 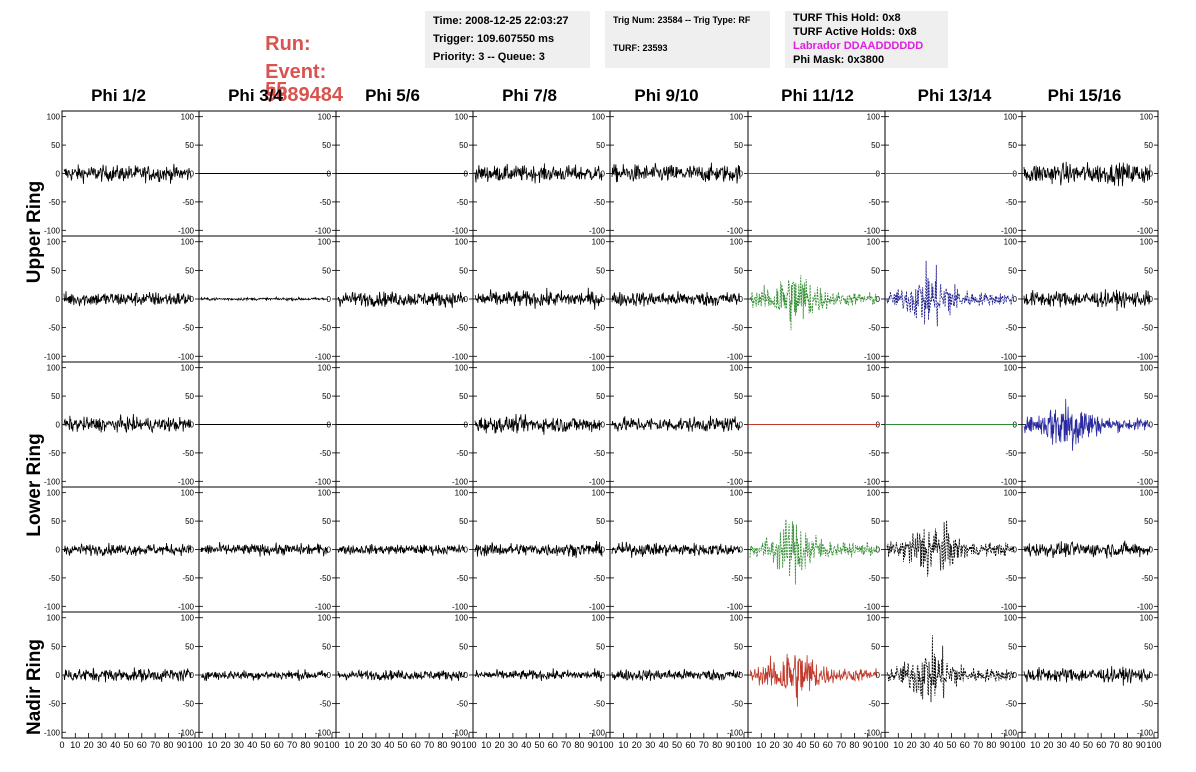 I want to click on x-tick-label: 100, so click(x=743, y=745).